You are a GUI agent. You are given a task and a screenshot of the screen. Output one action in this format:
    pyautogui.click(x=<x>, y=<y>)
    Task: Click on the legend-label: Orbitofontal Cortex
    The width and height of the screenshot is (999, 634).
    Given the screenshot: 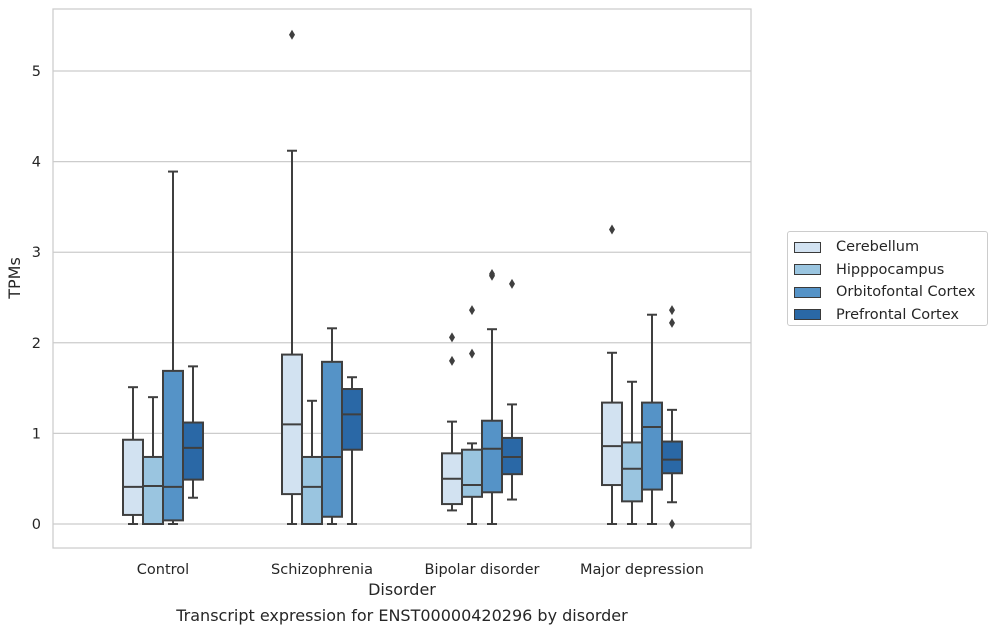 What is the action you would take?
    pyautogui.click(x=906, y=292)
    